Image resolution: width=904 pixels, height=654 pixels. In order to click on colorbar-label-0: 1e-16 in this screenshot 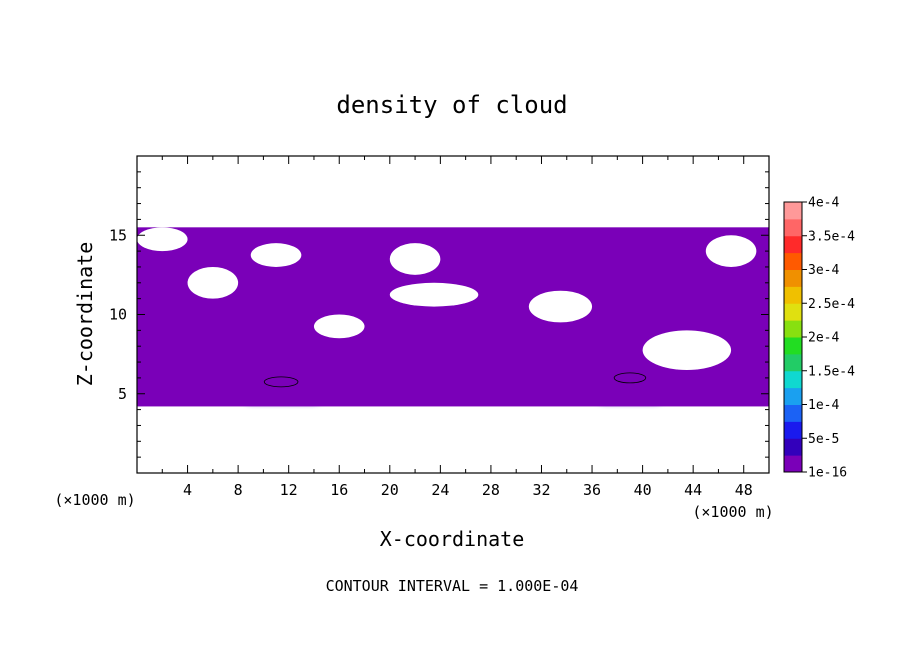, I will do `click(827, 473)`.